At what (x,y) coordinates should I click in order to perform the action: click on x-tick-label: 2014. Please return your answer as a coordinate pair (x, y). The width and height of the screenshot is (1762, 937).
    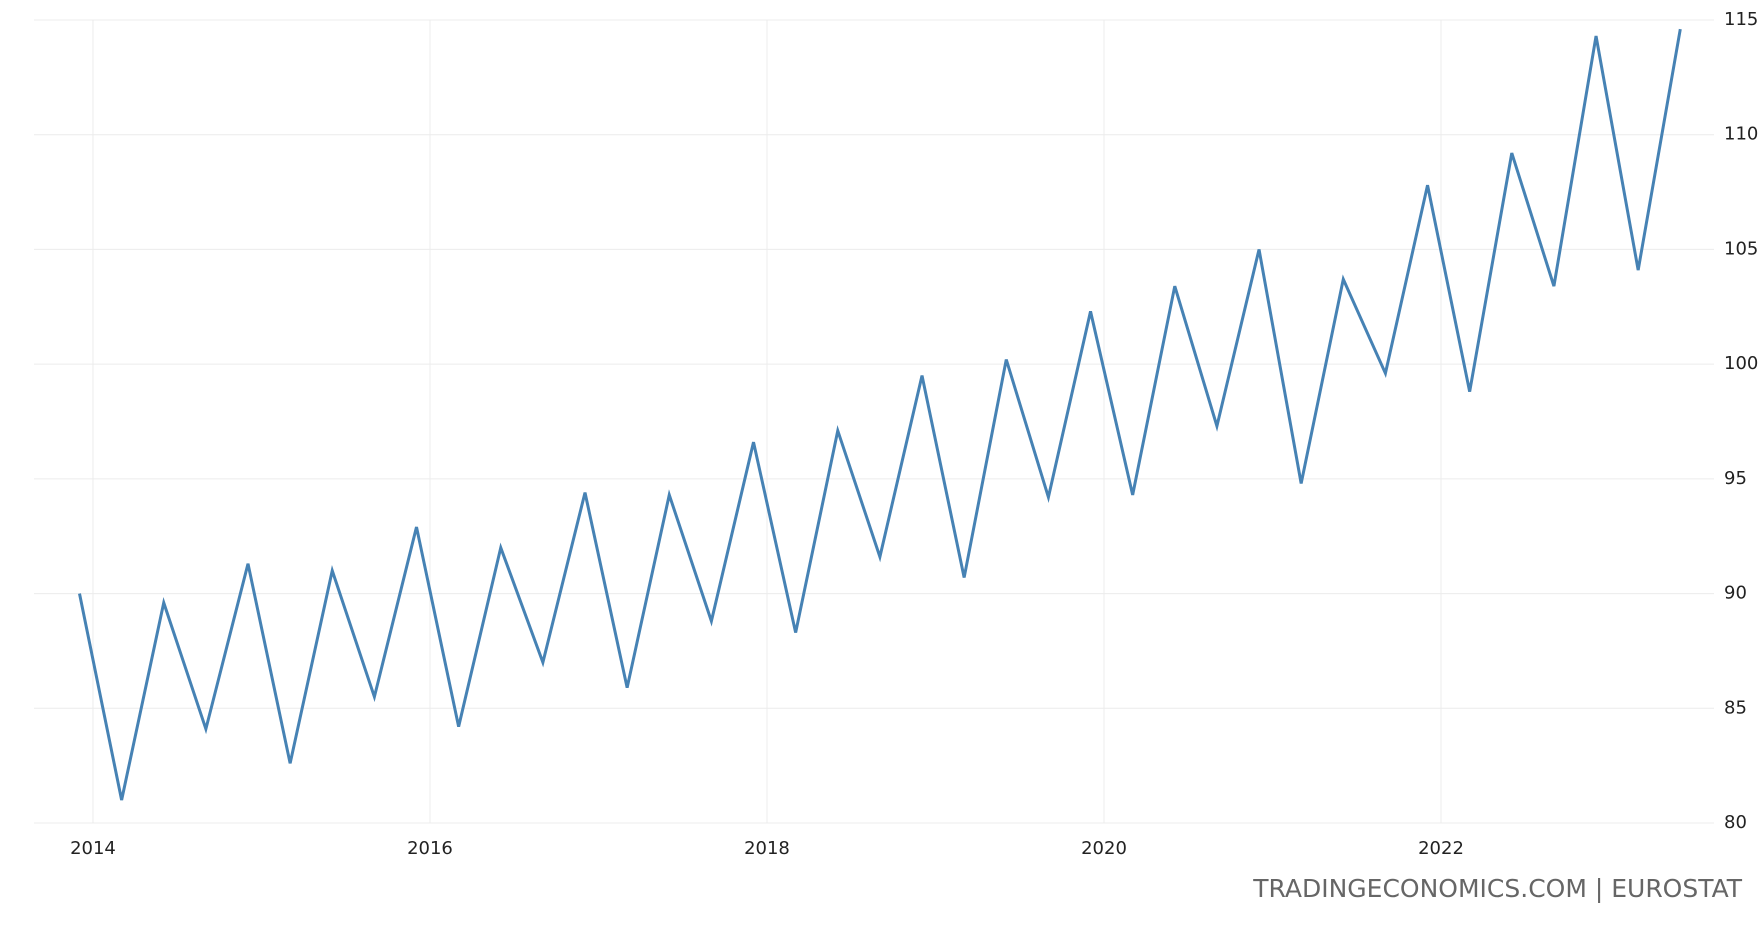
    Looking at the image, I should click on (93, 848).